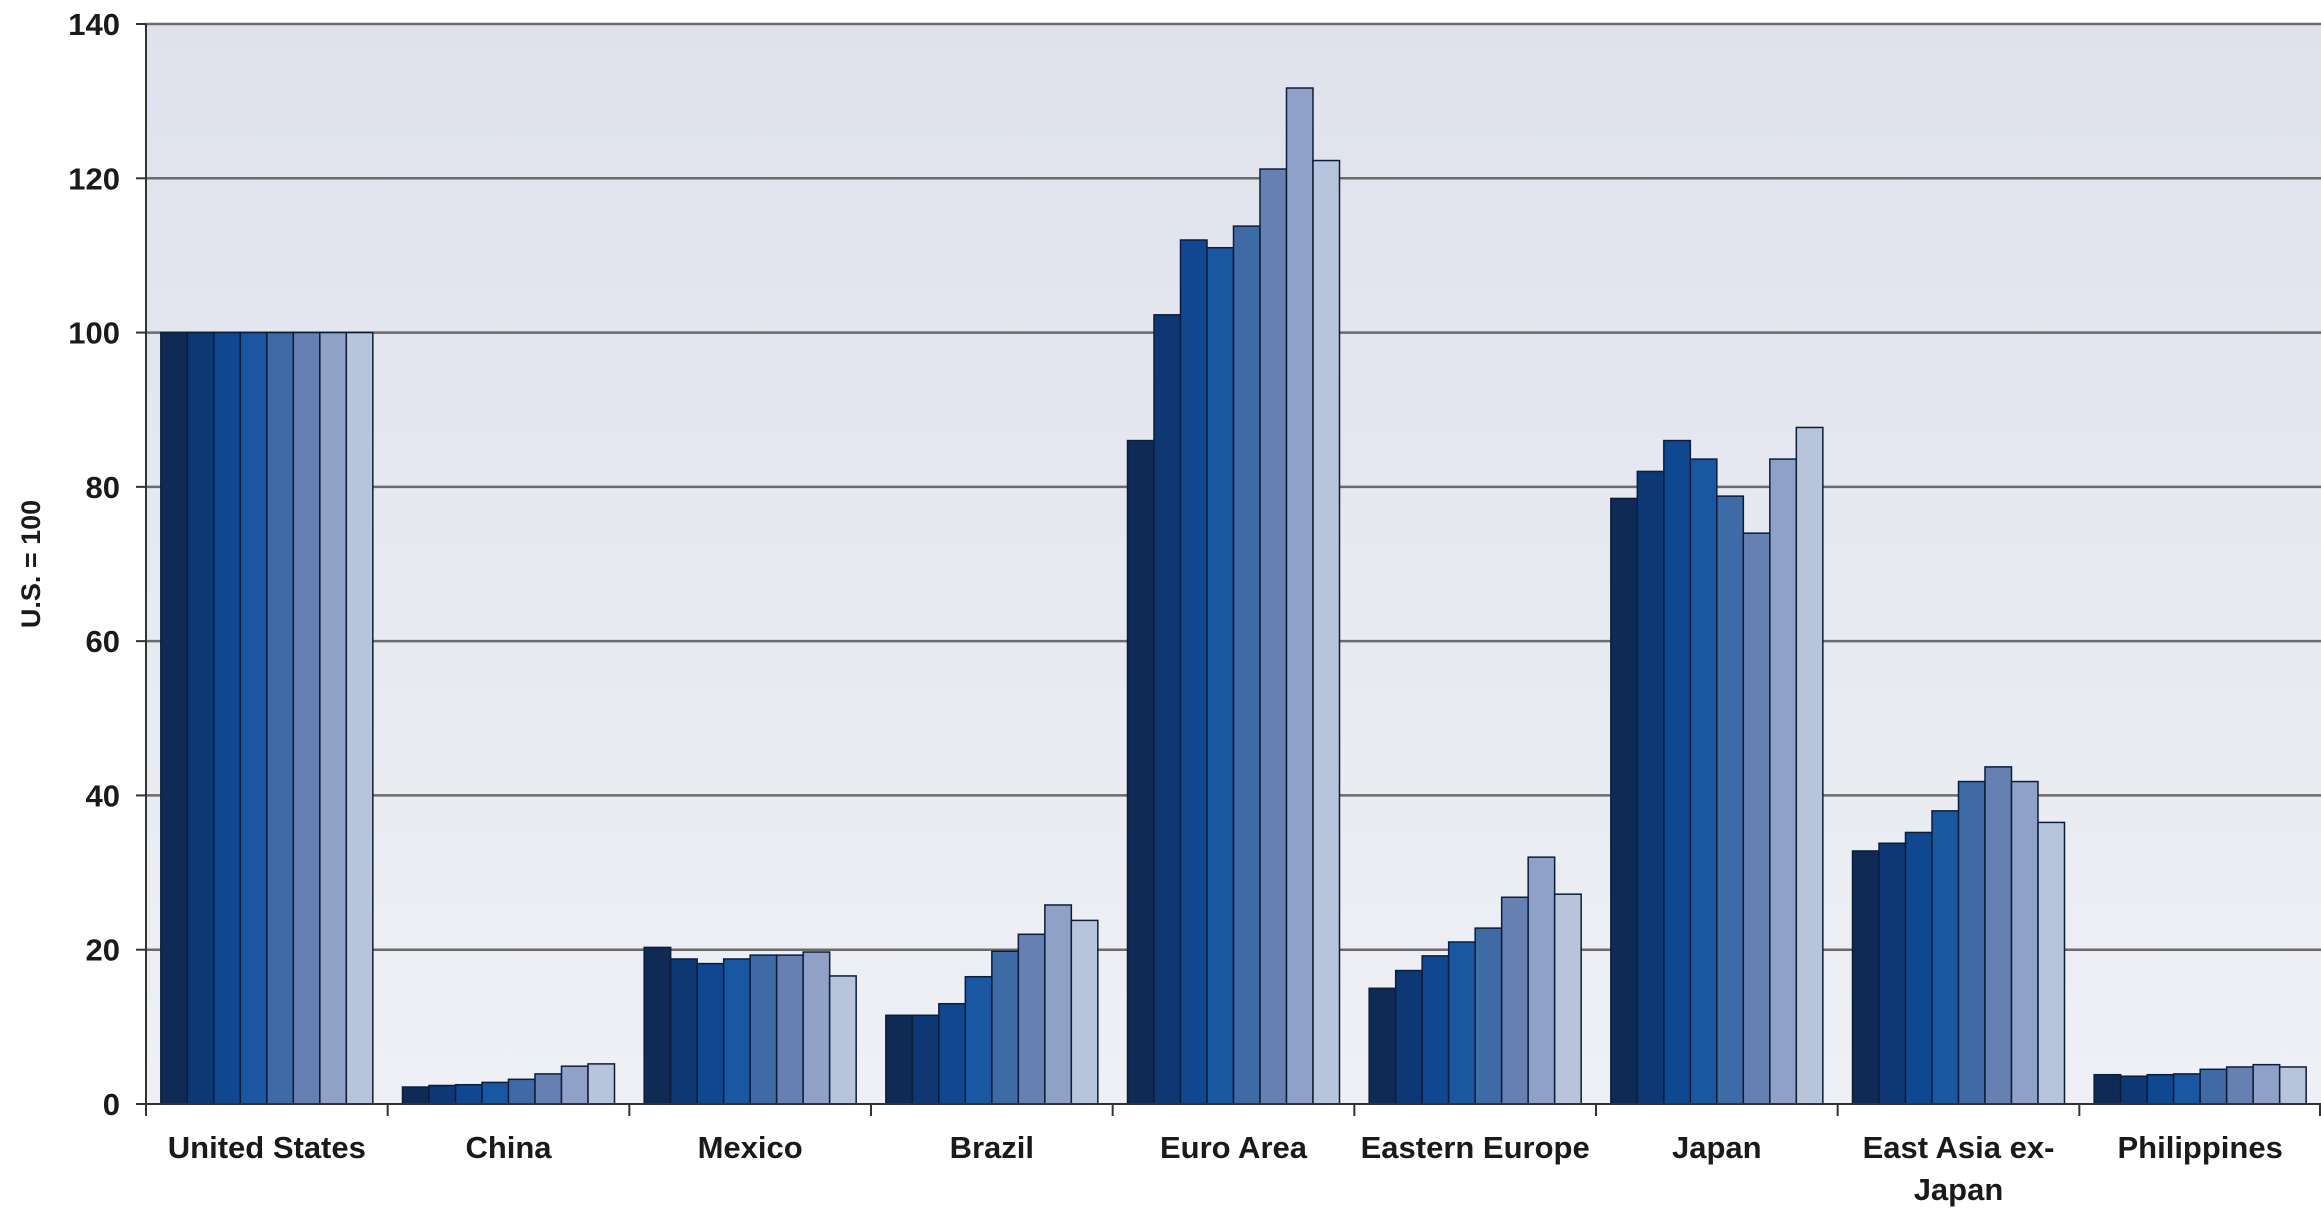  I want to click on x-tick-label: Eastern Europe, so click(1475, 1147).